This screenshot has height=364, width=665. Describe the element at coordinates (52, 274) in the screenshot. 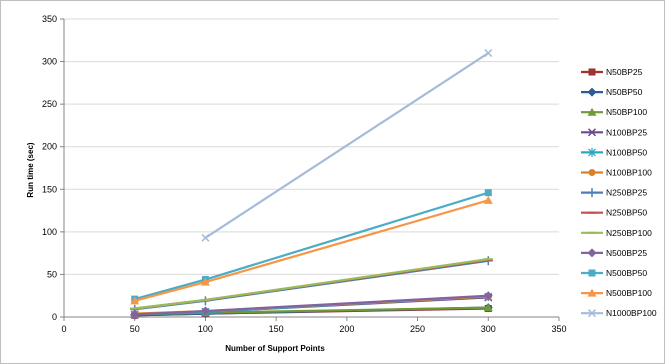

I see `y-tick-label: 50` at that location.